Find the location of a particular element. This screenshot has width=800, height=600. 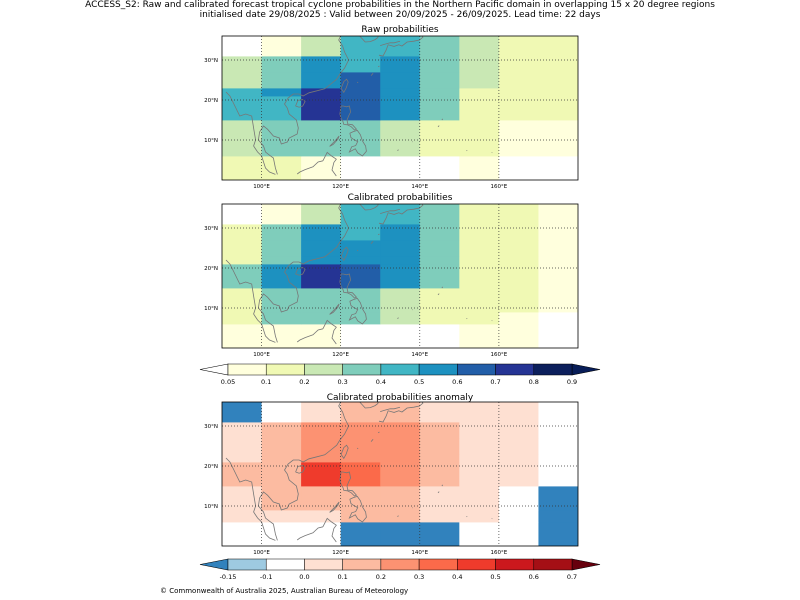

colorbar-tick-label: 0.2 is located at coordinates (304, 382).